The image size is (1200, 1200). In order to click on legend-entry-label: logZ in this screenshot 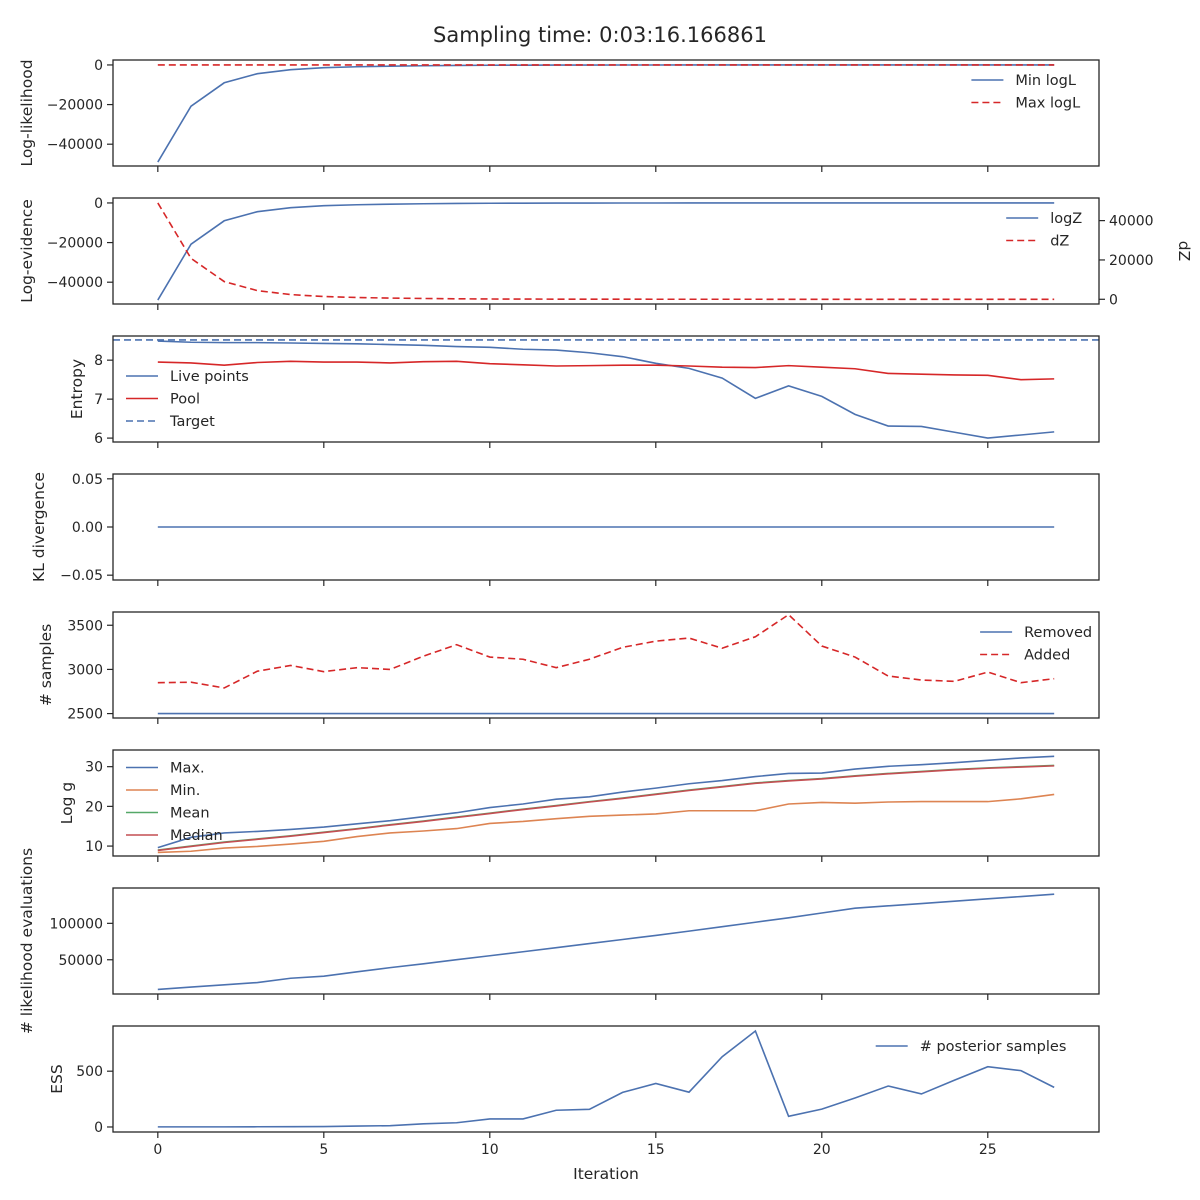, I will do `click(1066, 219)`.